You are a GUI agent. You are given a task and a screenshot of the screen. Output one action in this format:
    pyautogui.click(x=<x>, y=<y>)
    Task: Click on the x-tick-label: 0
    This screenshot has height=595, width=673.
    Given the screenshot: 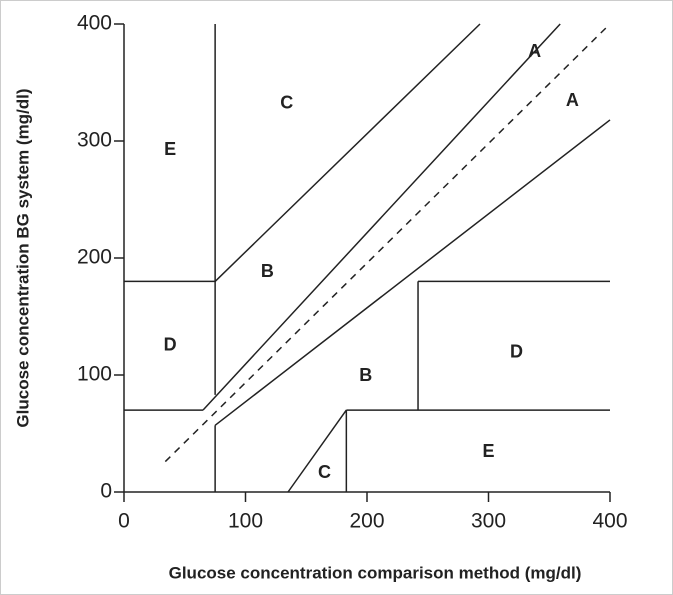 What is the action you would take?
    pyautogui.click(x=124, y=521)
    